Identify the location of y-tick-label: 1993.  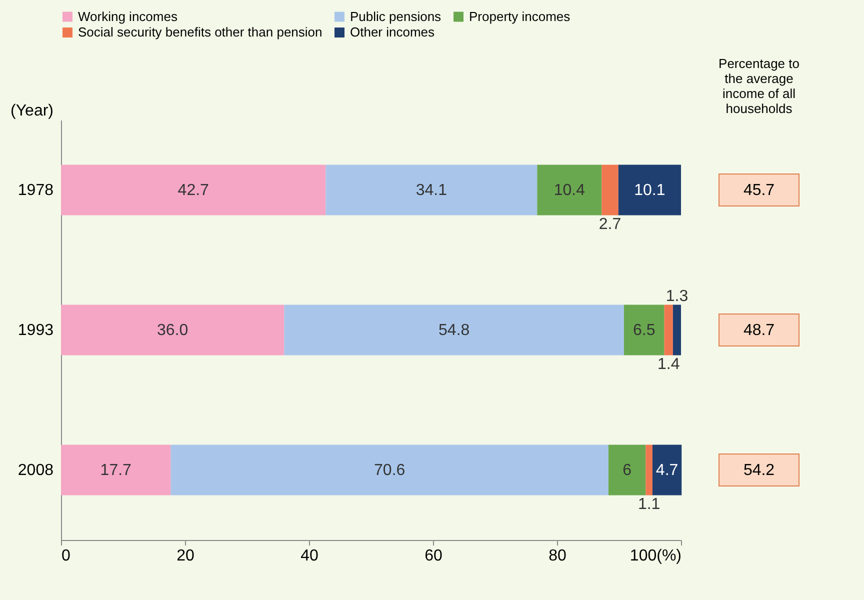
(36, 330).